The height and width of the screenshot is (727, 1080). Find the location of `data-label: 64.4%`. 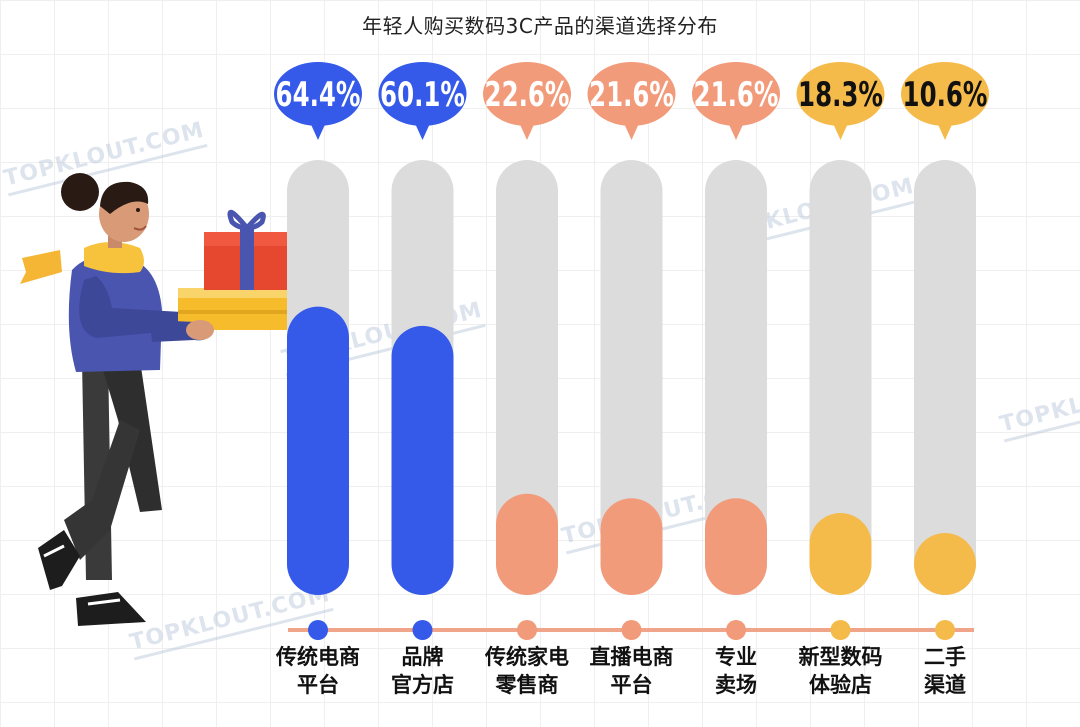

data-label: 64.4% is located at coordinates (318, 94).